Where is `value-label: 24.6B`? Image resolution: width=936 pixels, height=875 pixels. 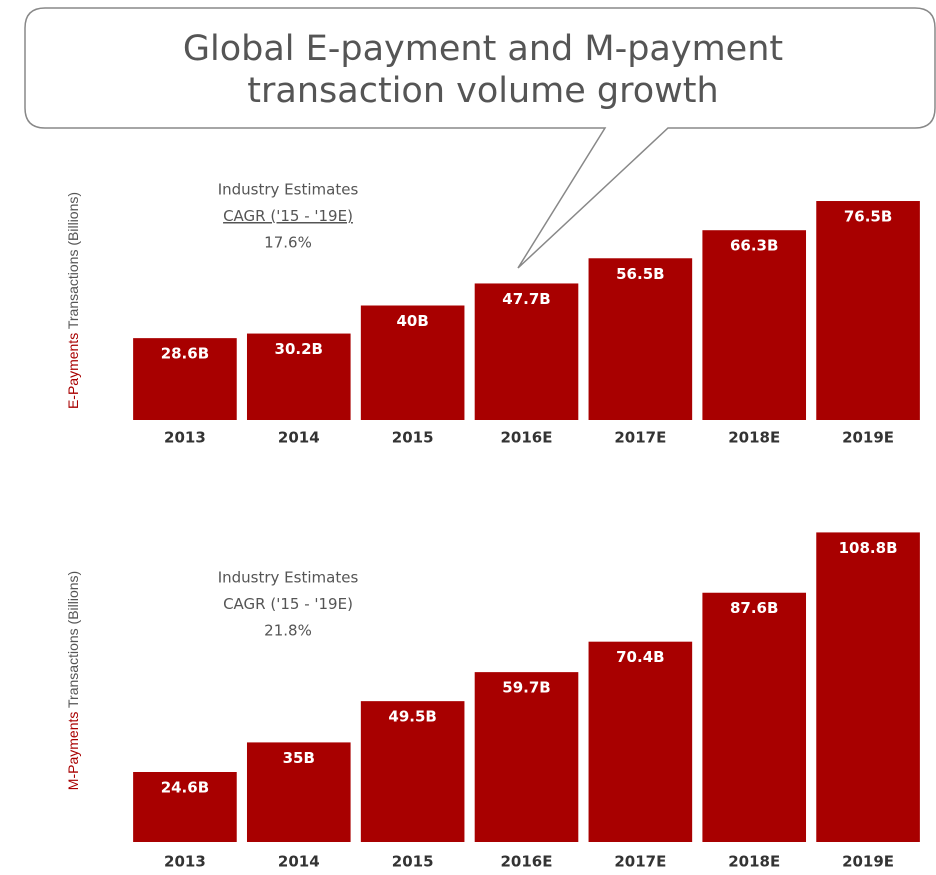 value-label: 24.6B is located at coordinates (185, 788).